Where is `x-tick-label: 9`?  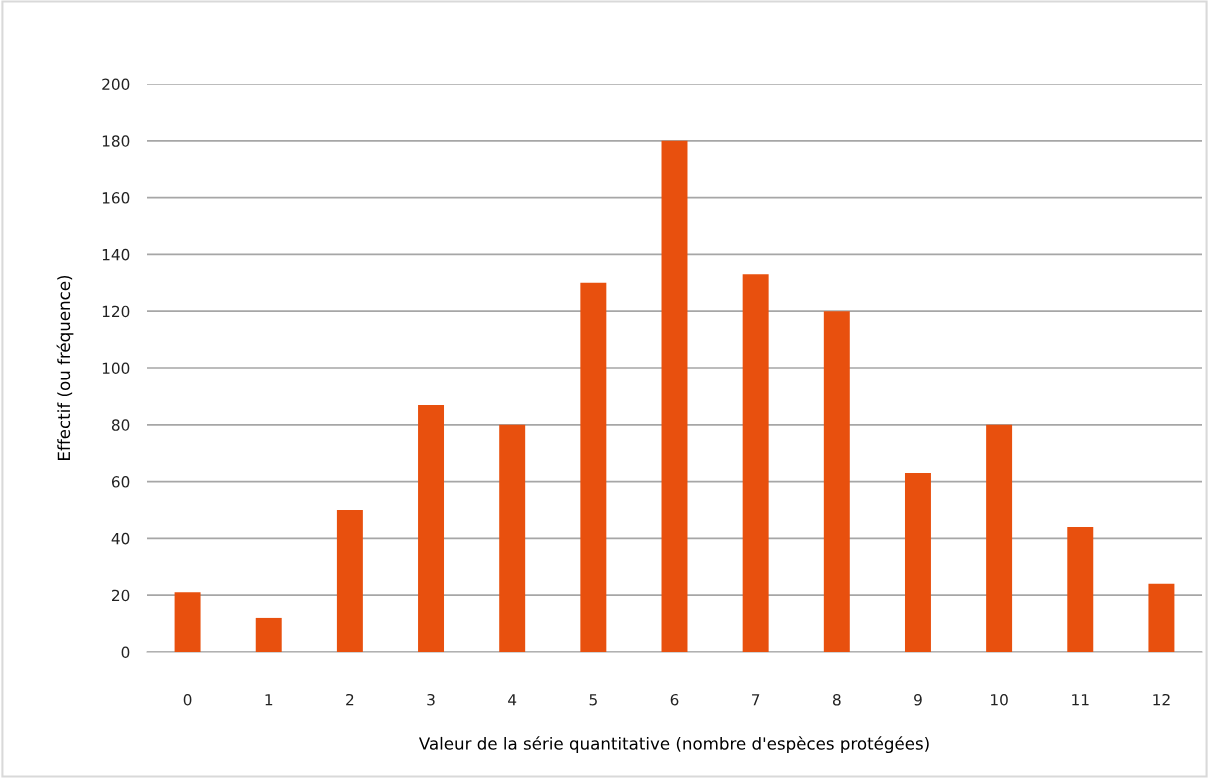 x-tick-label: 9 is located at coordinates (918, 699).